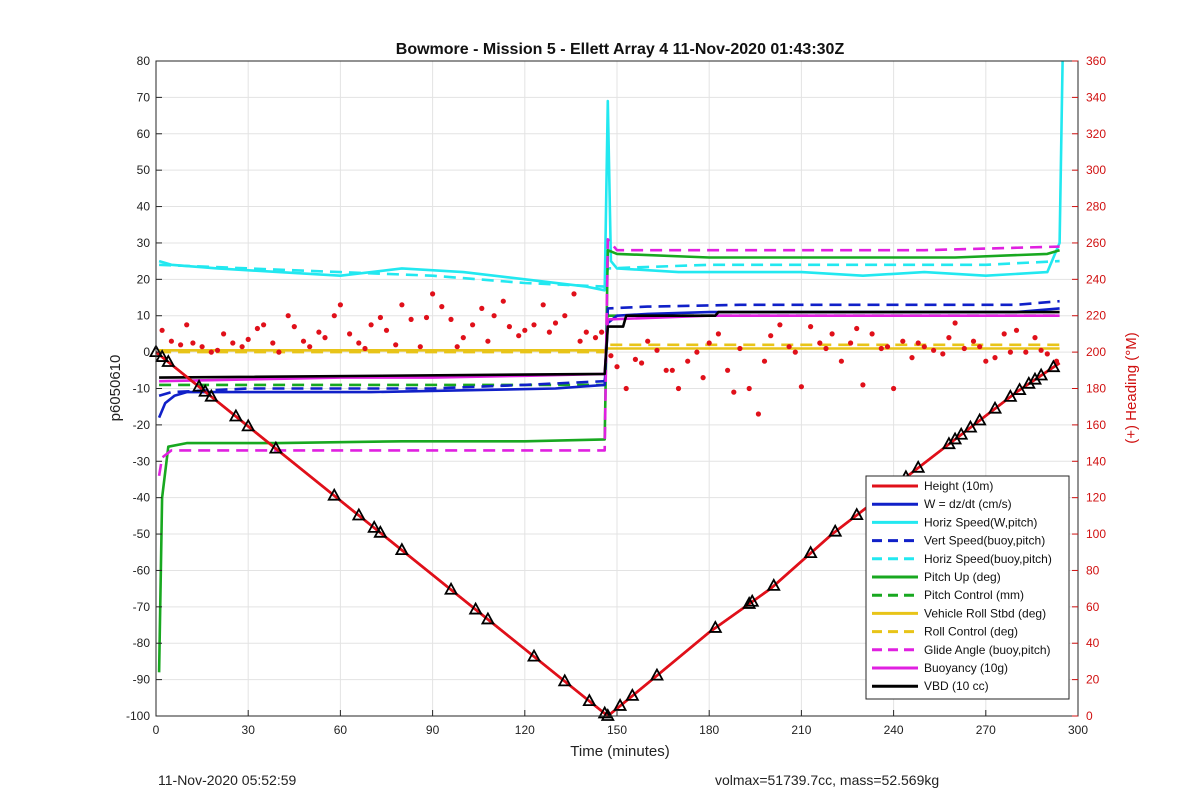  What do you see at coordinates (144, 207) in the screenshot?
I see `y-tick-label: 40` at bounding box center [144, 207].